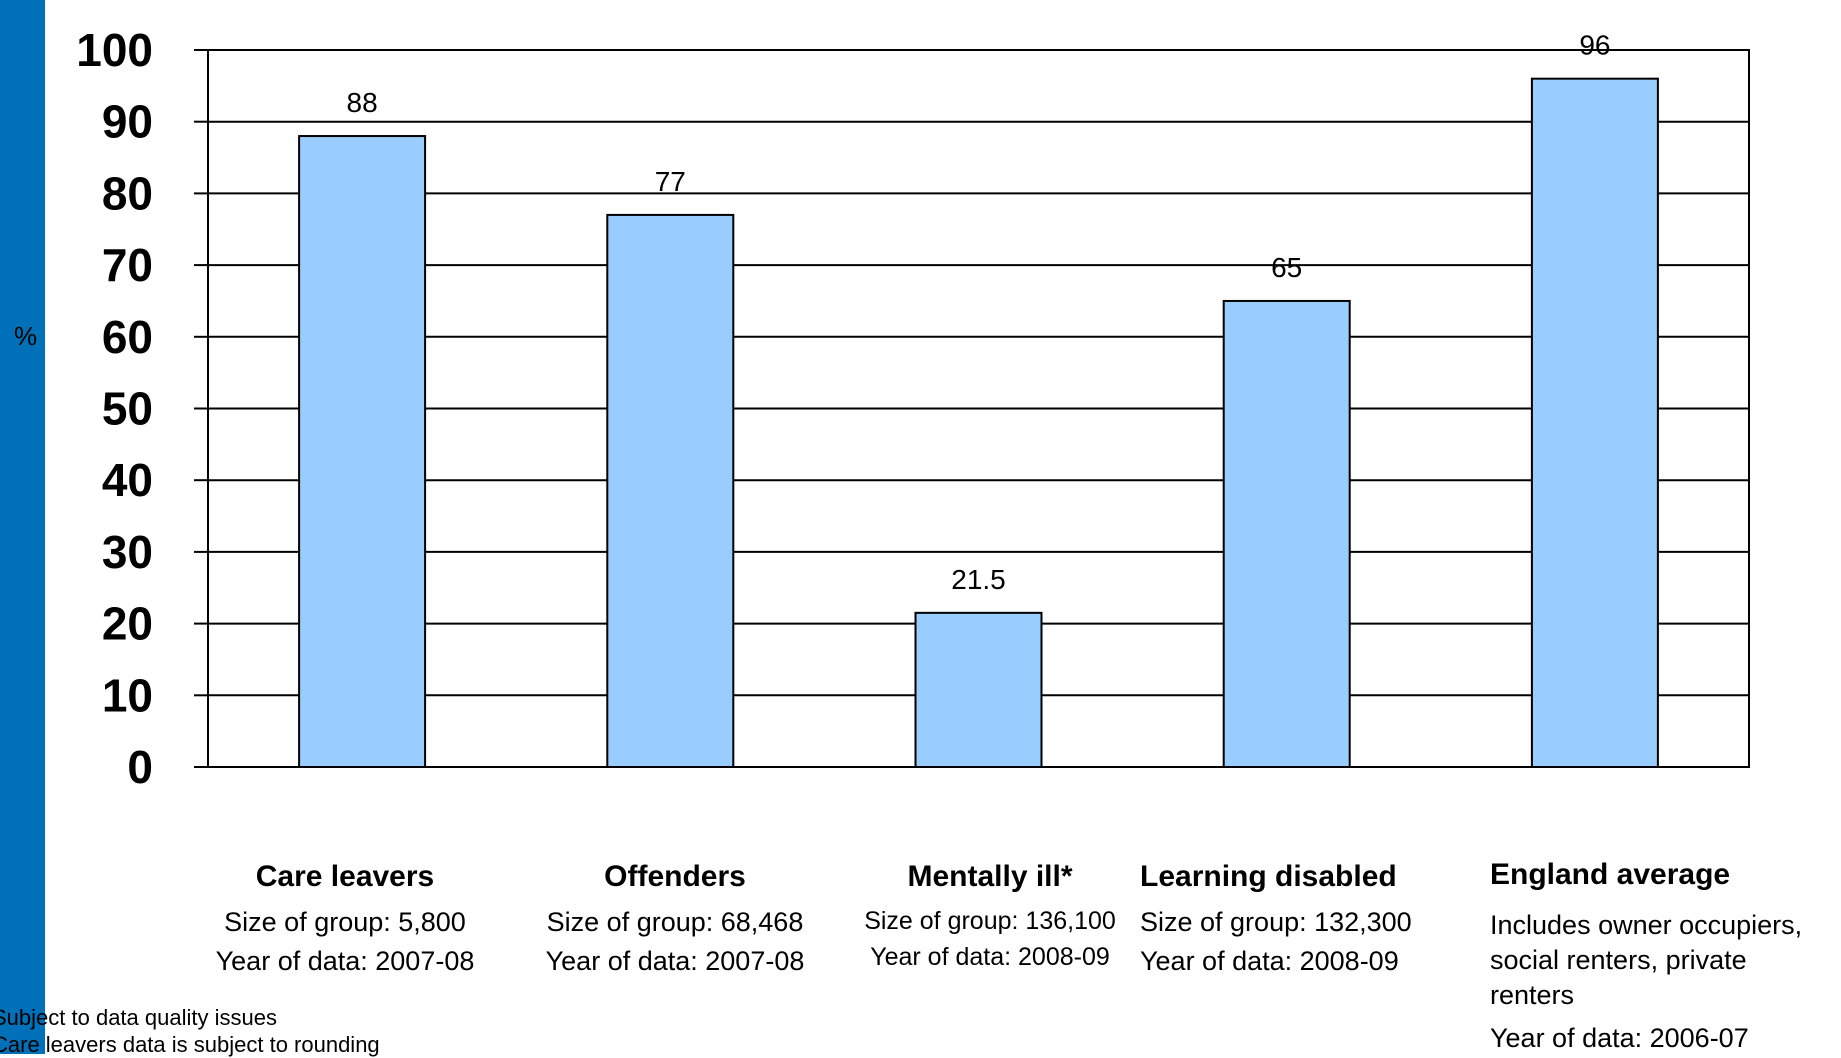  I want to click on data-label: 88, so click(362, 102).